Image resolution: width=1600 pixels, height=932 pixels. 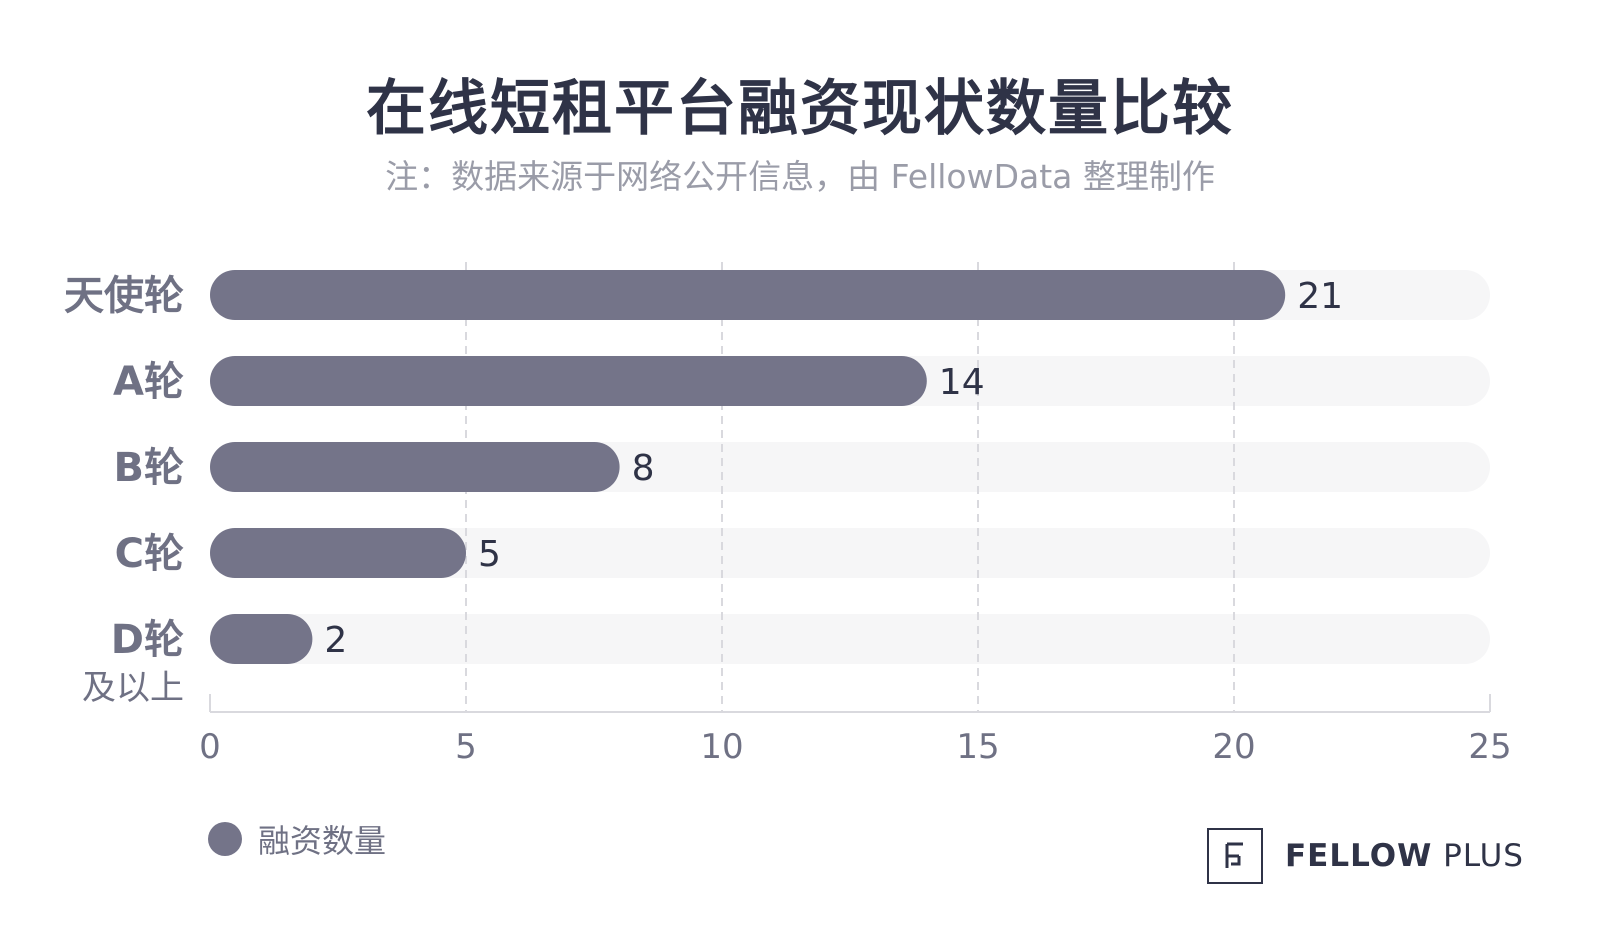 What do you see at coordinates (1320, 296) in the screenshot?
I see `bar-value-label: 21` at bounding box center [1320, 296].